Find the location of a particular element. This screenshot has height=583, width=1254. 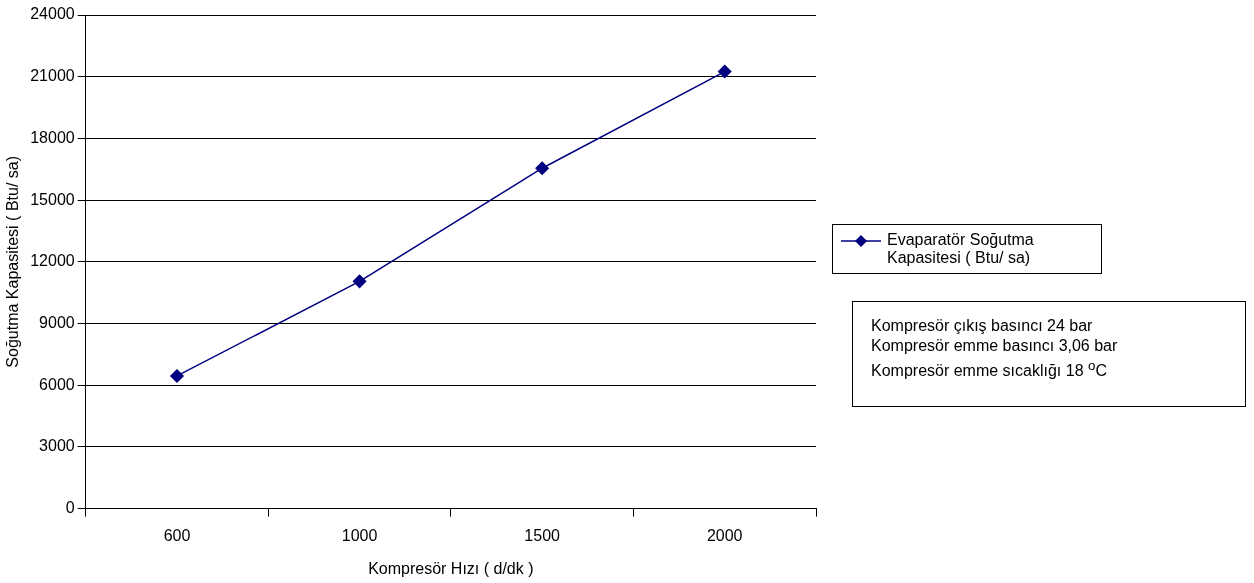

y-tick-label: 24000 is located at coordinates (52, 14).